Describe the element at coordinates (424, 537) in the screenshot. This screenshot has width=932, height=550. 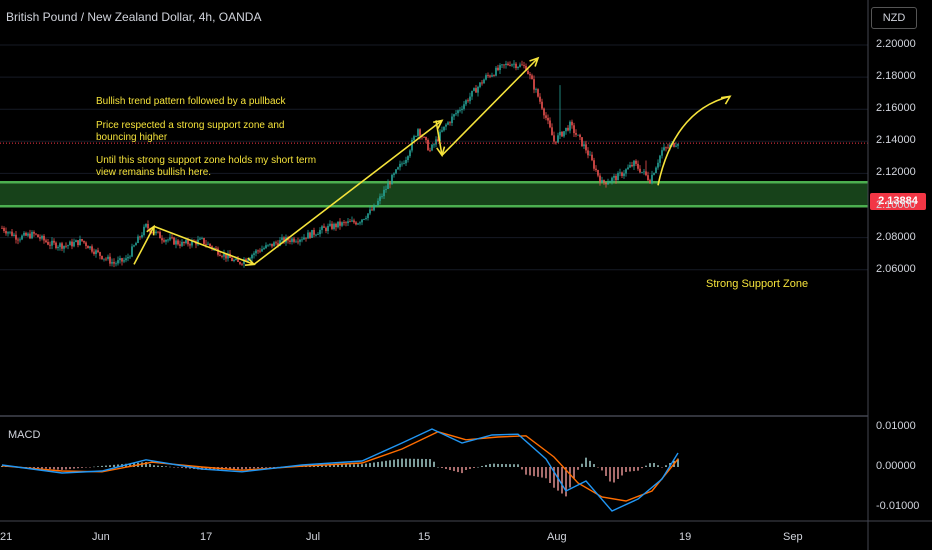
I see `time-tick-label: 15` at that location.